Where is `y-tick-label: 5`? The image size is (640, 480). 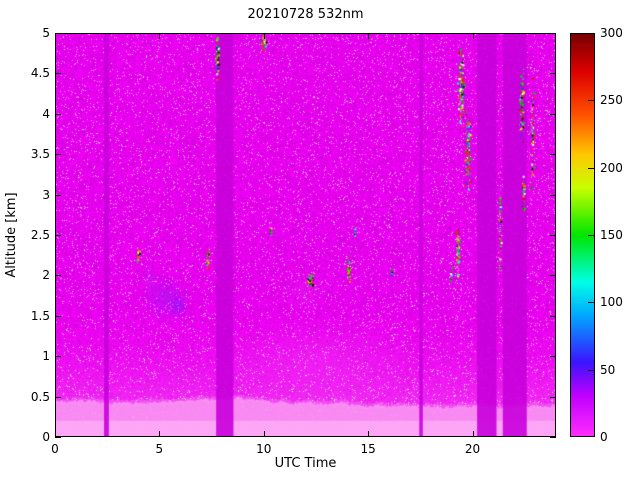 y-tick-label: 5 is located at coordinates (46, 33).